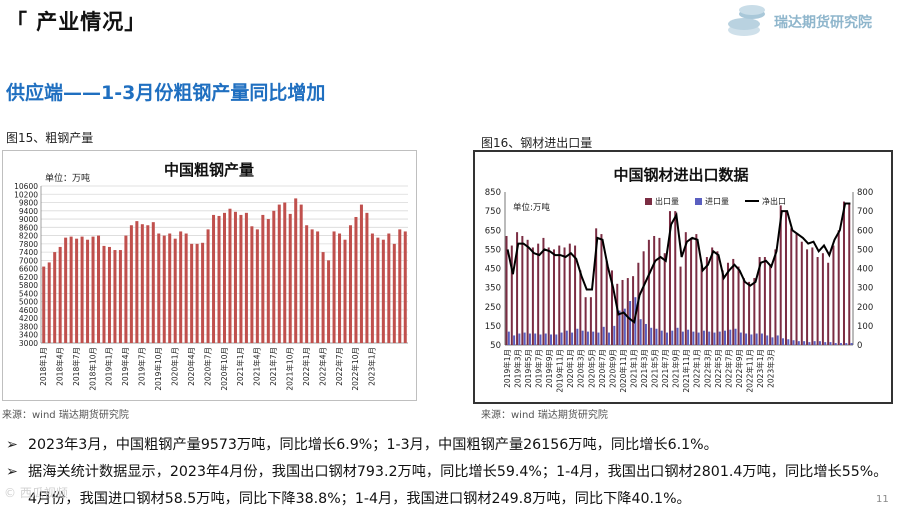 The height and width of the screenshot is (513, 900). I want to click on x-tick-label: 2020年5月, so click(591, 368).